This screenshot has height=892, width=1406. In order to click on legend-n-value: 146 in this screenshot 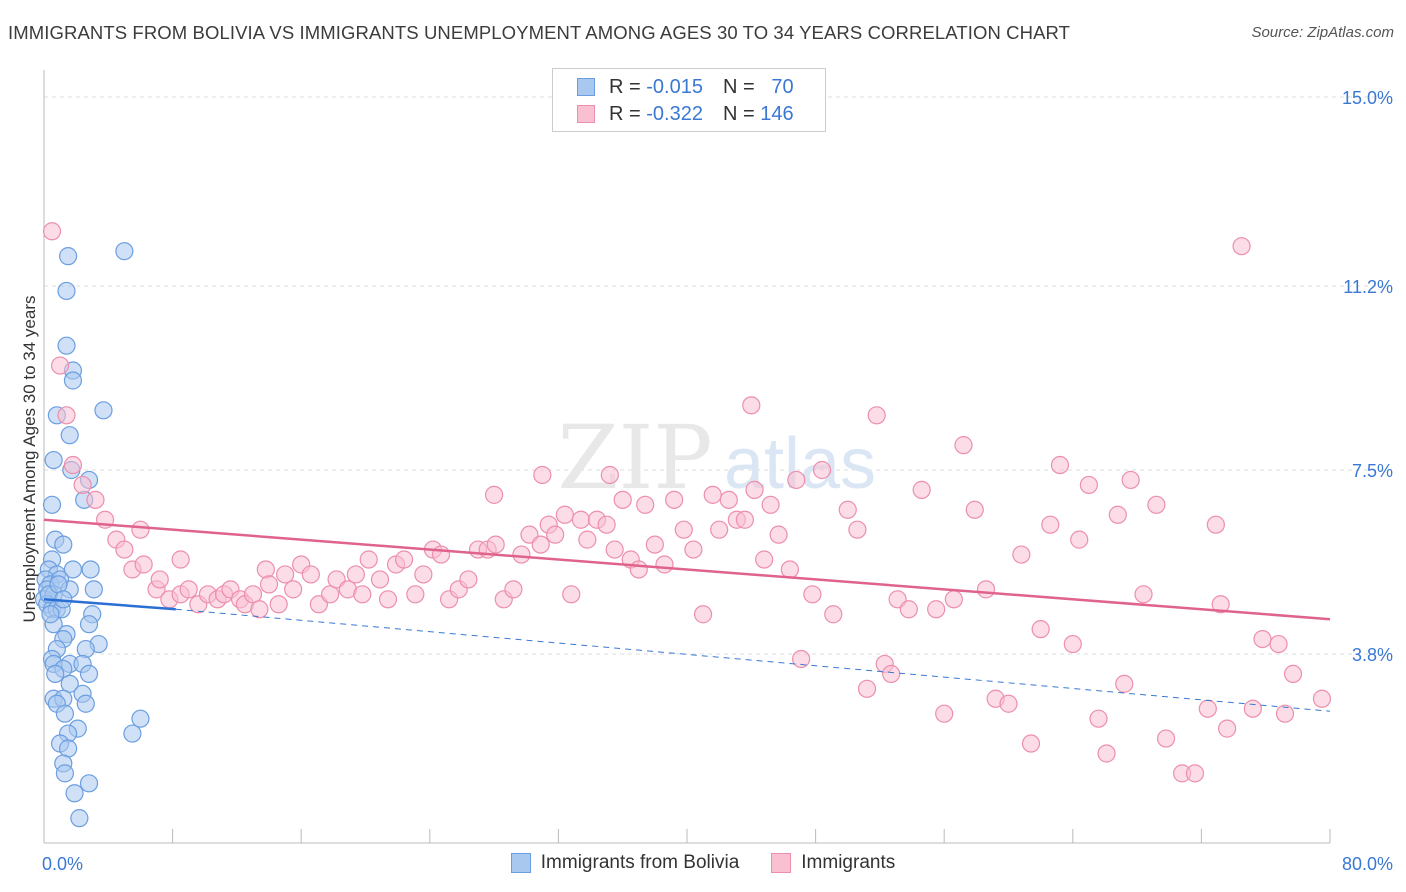, I will do `click(777, 113)`.